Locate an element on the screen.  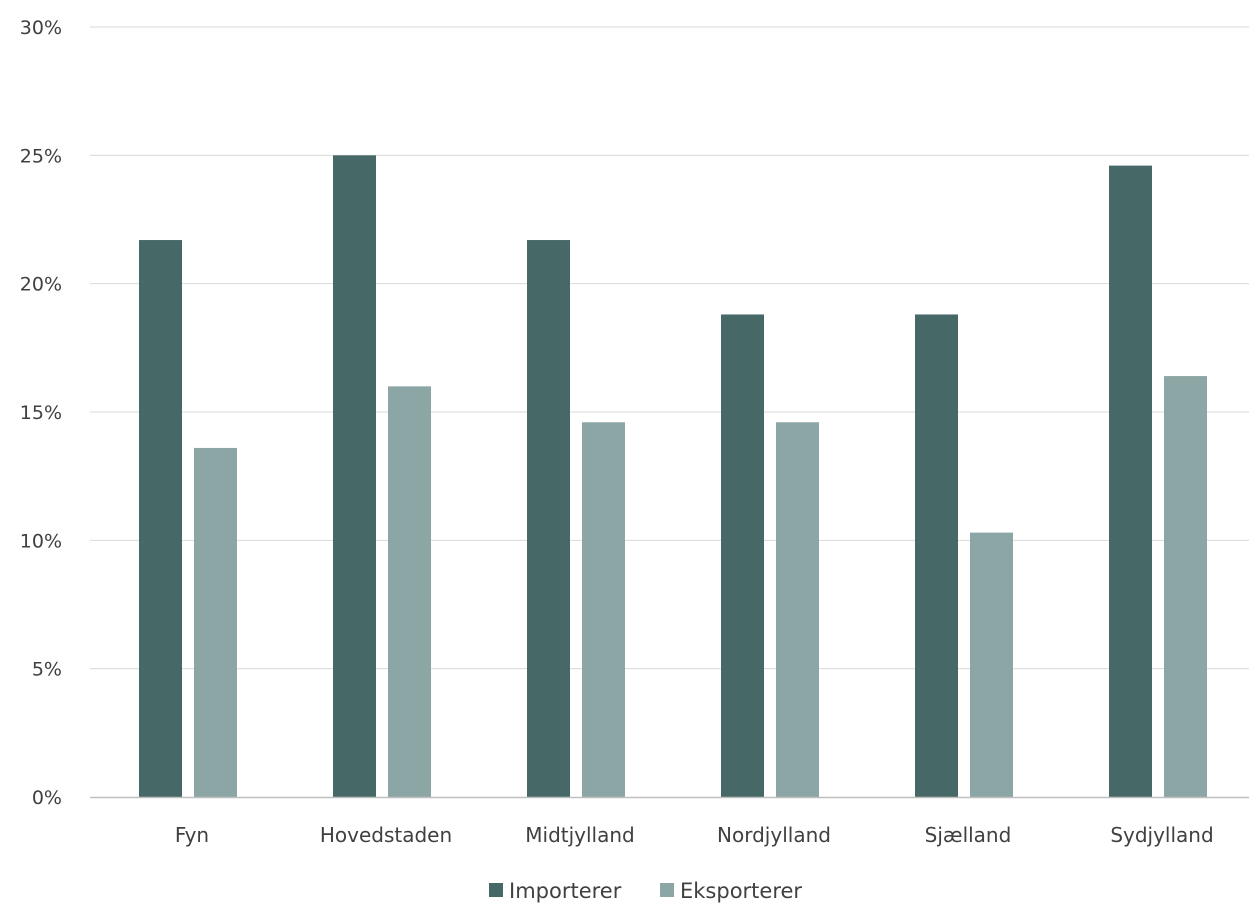
x-tick-label: Hovedstaden is located at coordinates (386, 835).